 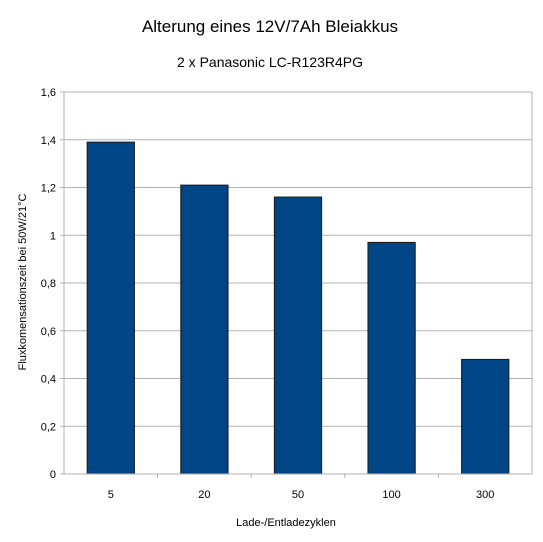 I want to click on x-axis-label: Lade-/Entladezyklen, so click(x=286, y=523).